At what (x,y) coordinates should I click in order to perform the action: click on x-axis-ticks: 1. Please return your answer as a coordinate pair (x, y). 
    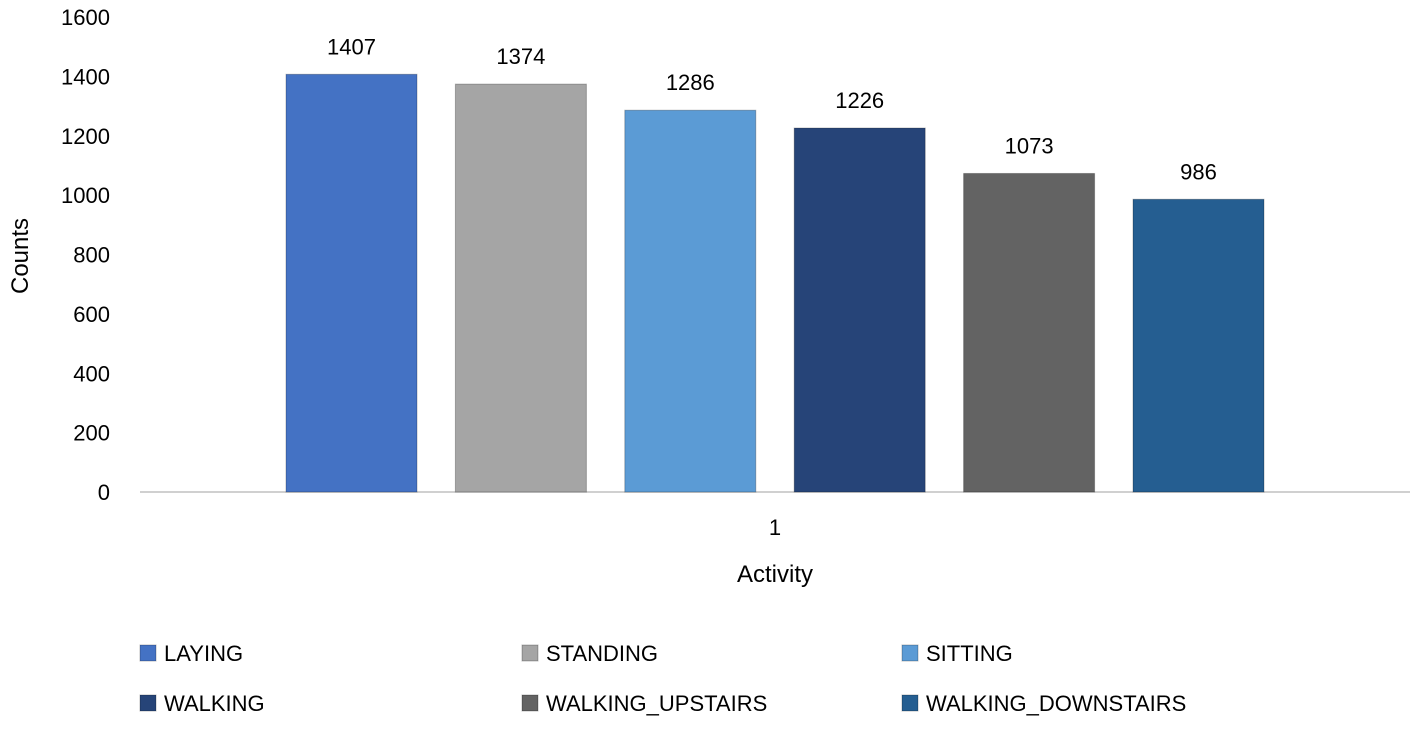
    Looking at the image, I should click on (775, 527).